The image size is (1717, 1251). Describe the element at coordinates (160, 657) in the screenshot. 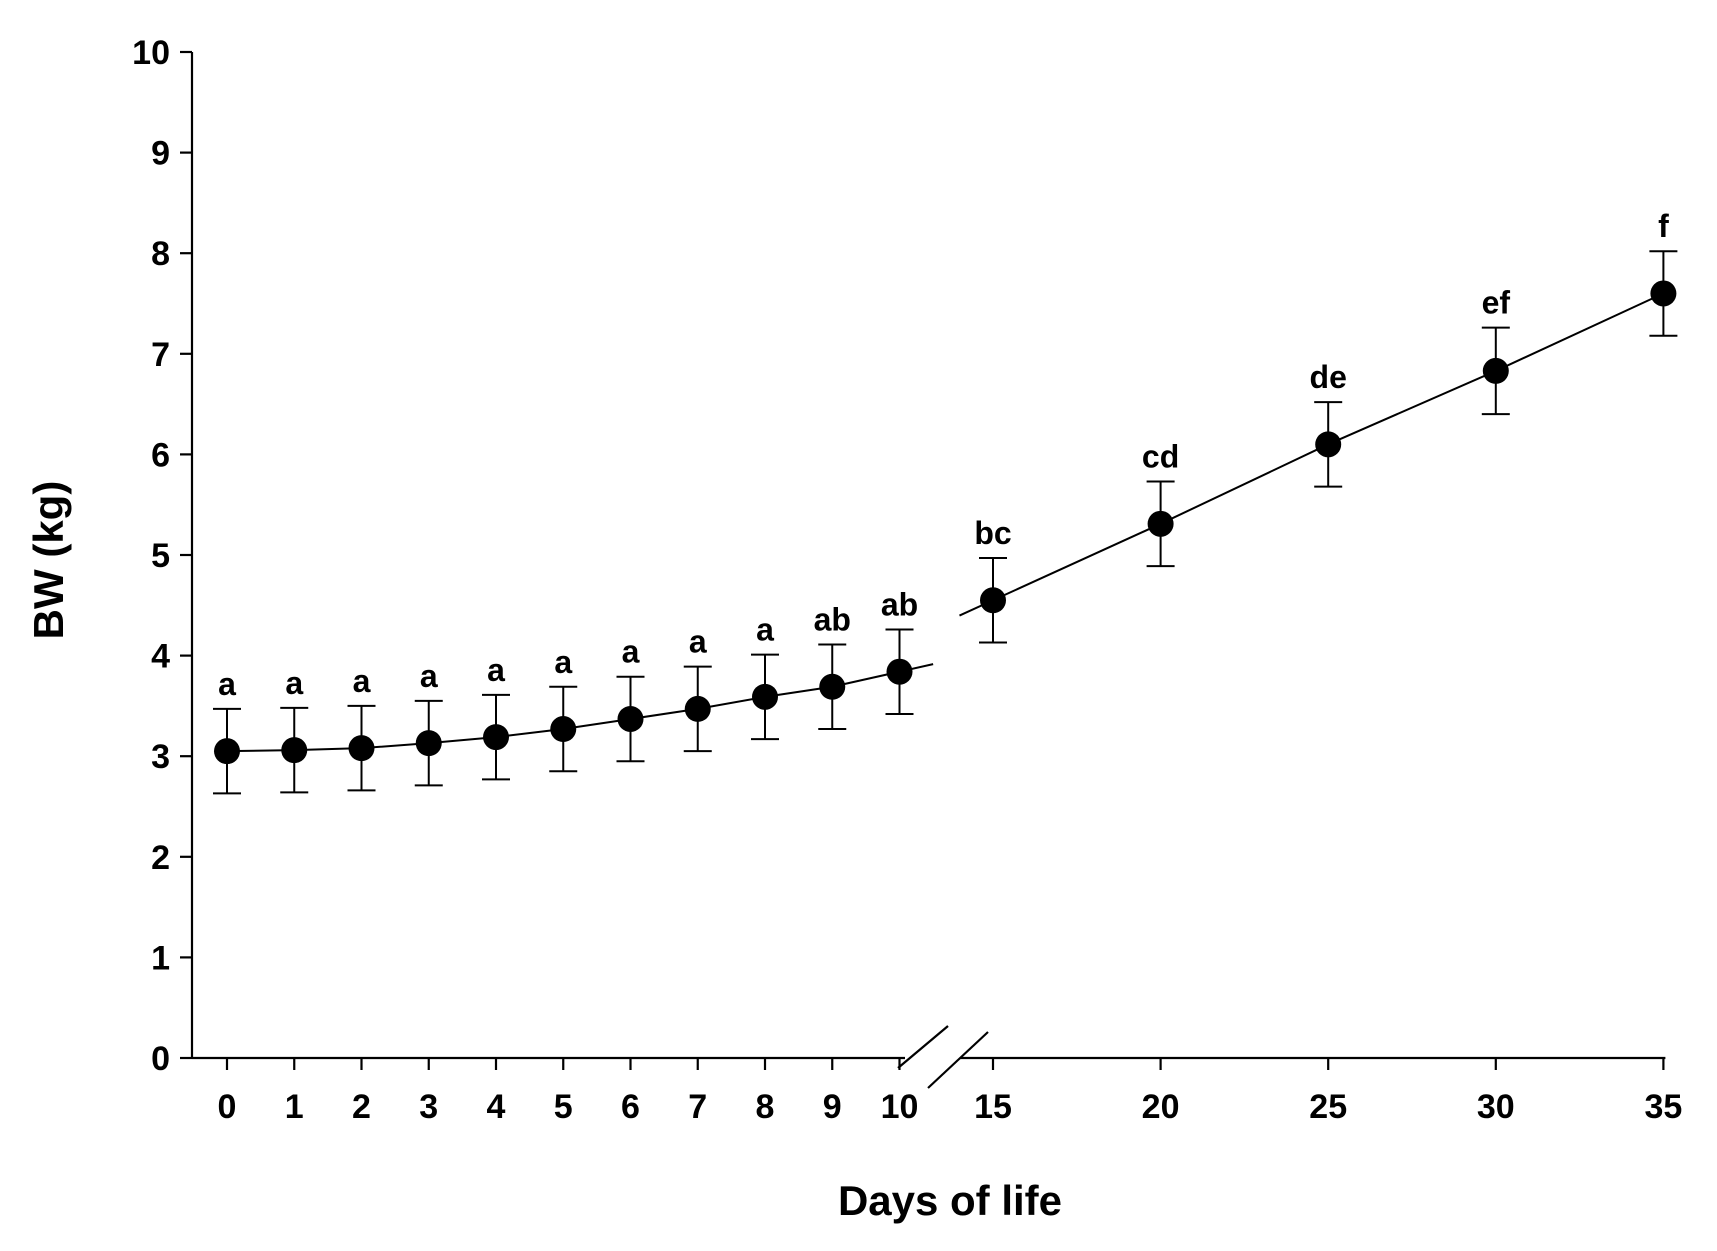

I see `y-tick-label: 4` at that location.